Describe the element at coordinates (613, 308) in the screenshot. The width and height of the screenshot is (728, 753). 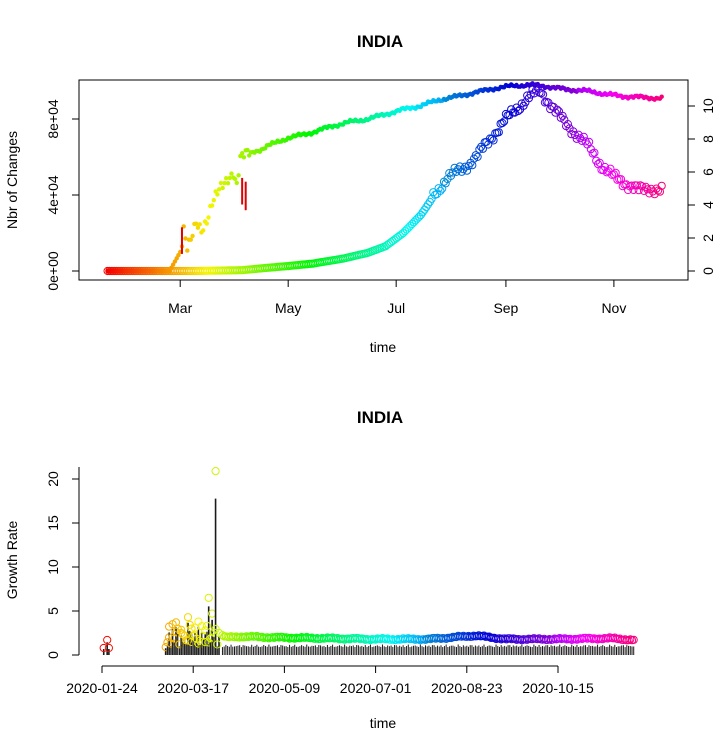
I see `top-x-tick-label: Nov` at that location.